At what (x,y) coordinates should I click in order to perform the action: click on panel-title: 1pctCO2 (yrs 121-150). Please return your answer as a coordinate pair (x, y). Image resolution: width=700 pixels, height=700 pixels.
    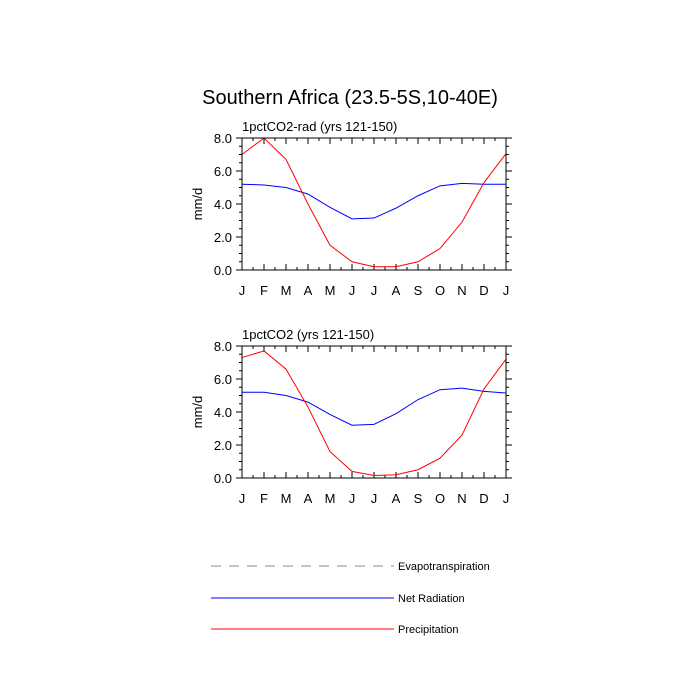
    Looking at the image, I should click on (308, 334).